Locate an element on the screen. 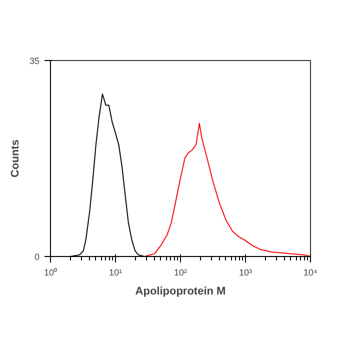 The image size is (350, 350). x-axis-title: Apolipoprotein M is located at coordinates (180, 292).